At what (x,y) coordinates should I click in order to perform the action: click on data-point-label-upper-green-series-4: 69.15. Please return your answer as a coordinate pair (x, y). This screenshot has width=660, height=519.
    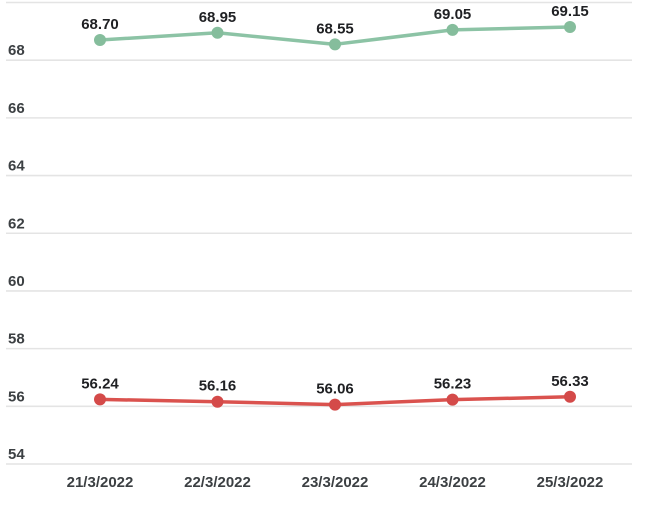
    Looking at the image, I should click on (570, 11).